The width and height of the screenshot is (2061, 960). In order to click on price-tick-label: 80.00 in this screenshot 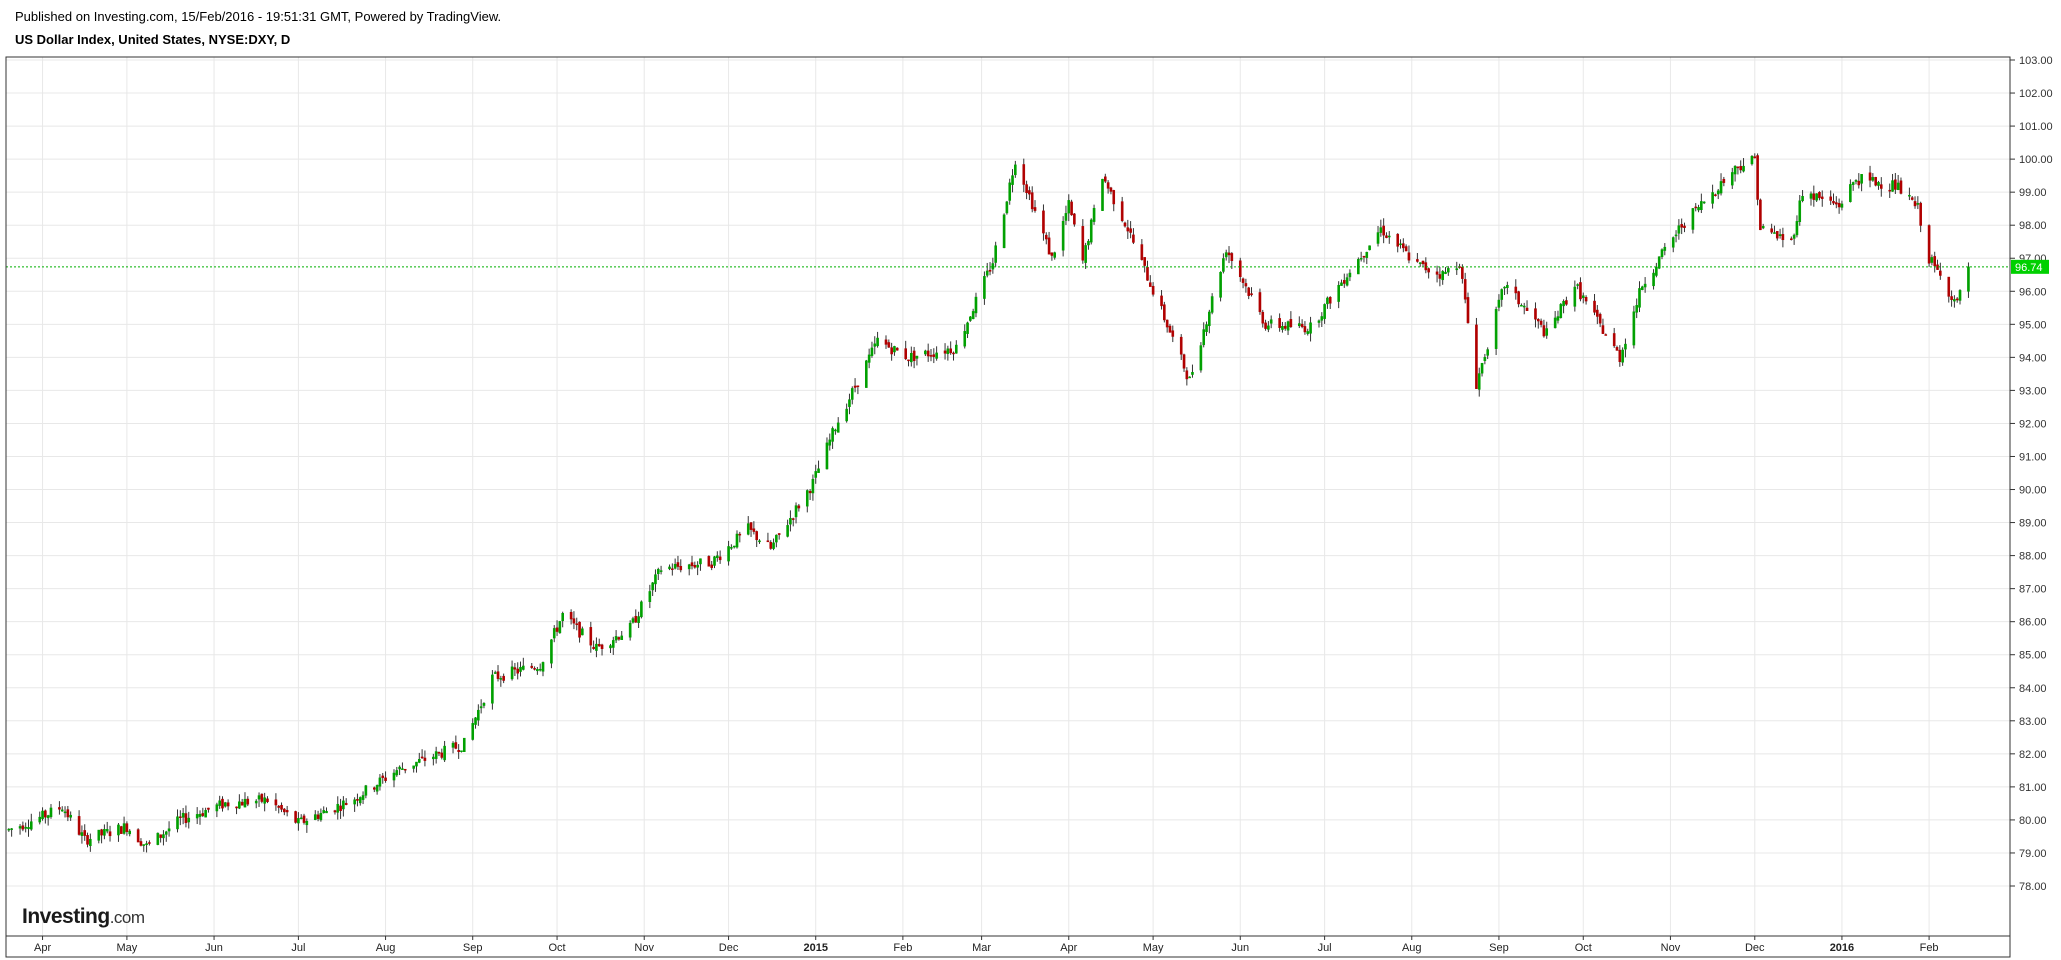, I will do `click(2033, 821)`.